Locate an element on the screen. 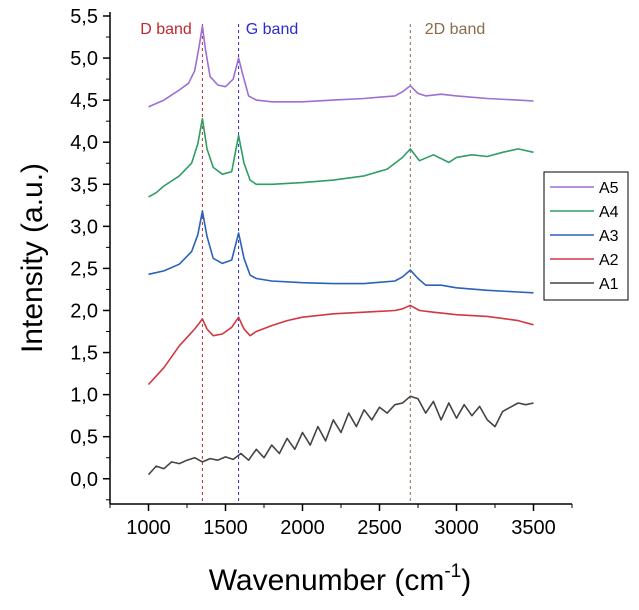  x-axis-title-main: Wavenumber (cm is located at coordinates (327, 580).